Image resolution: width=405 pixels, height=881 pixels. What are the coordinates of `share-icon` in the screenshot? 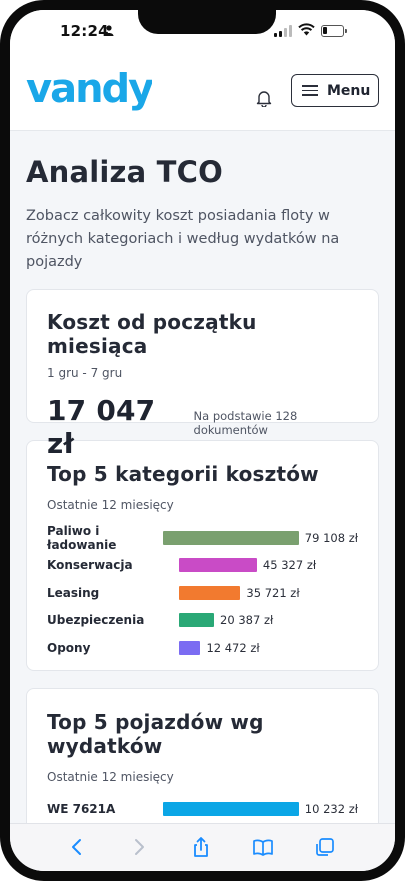 It's located at (201, 847).